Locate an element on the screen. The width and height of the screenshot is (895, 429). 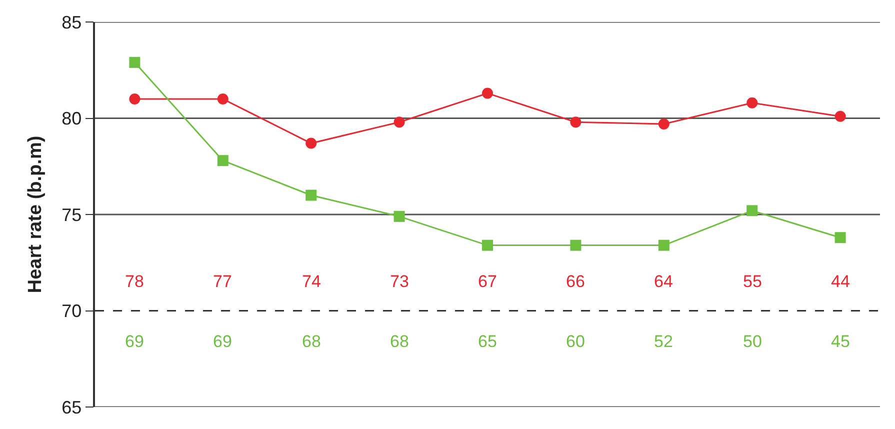
annotation: 65 is located at coordinates (487, 341).